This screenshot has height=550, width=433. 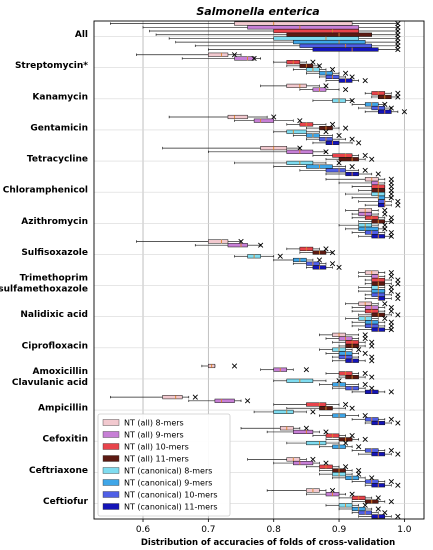 I want to click on category-label: Gentamicin, so click(x=59, y=128).